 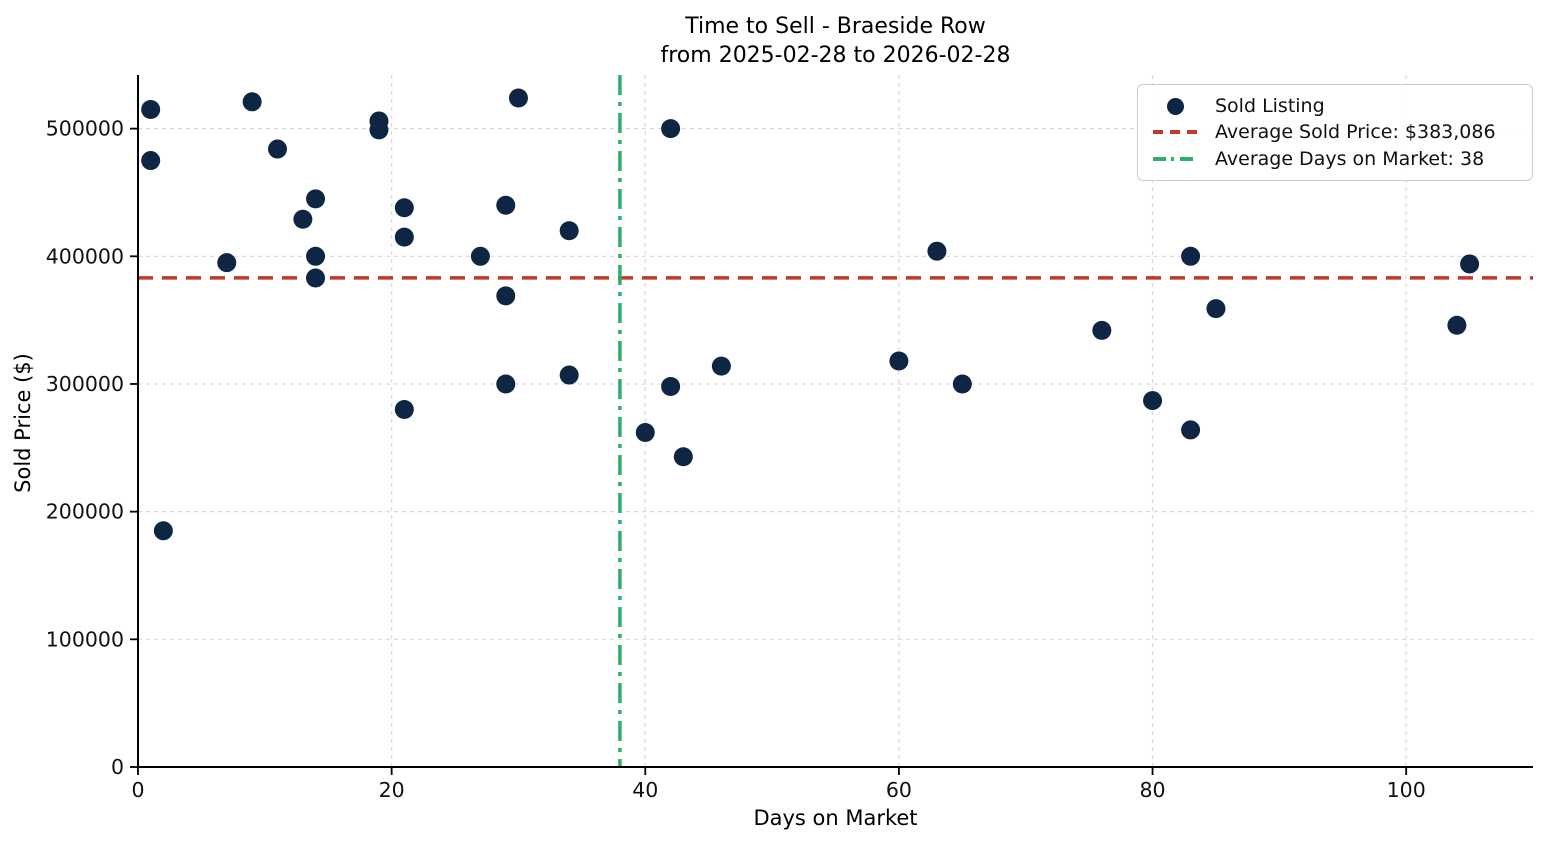 I want to click on legend-item-sold-listing: Sold Listing, so click(x=1335, y=106).